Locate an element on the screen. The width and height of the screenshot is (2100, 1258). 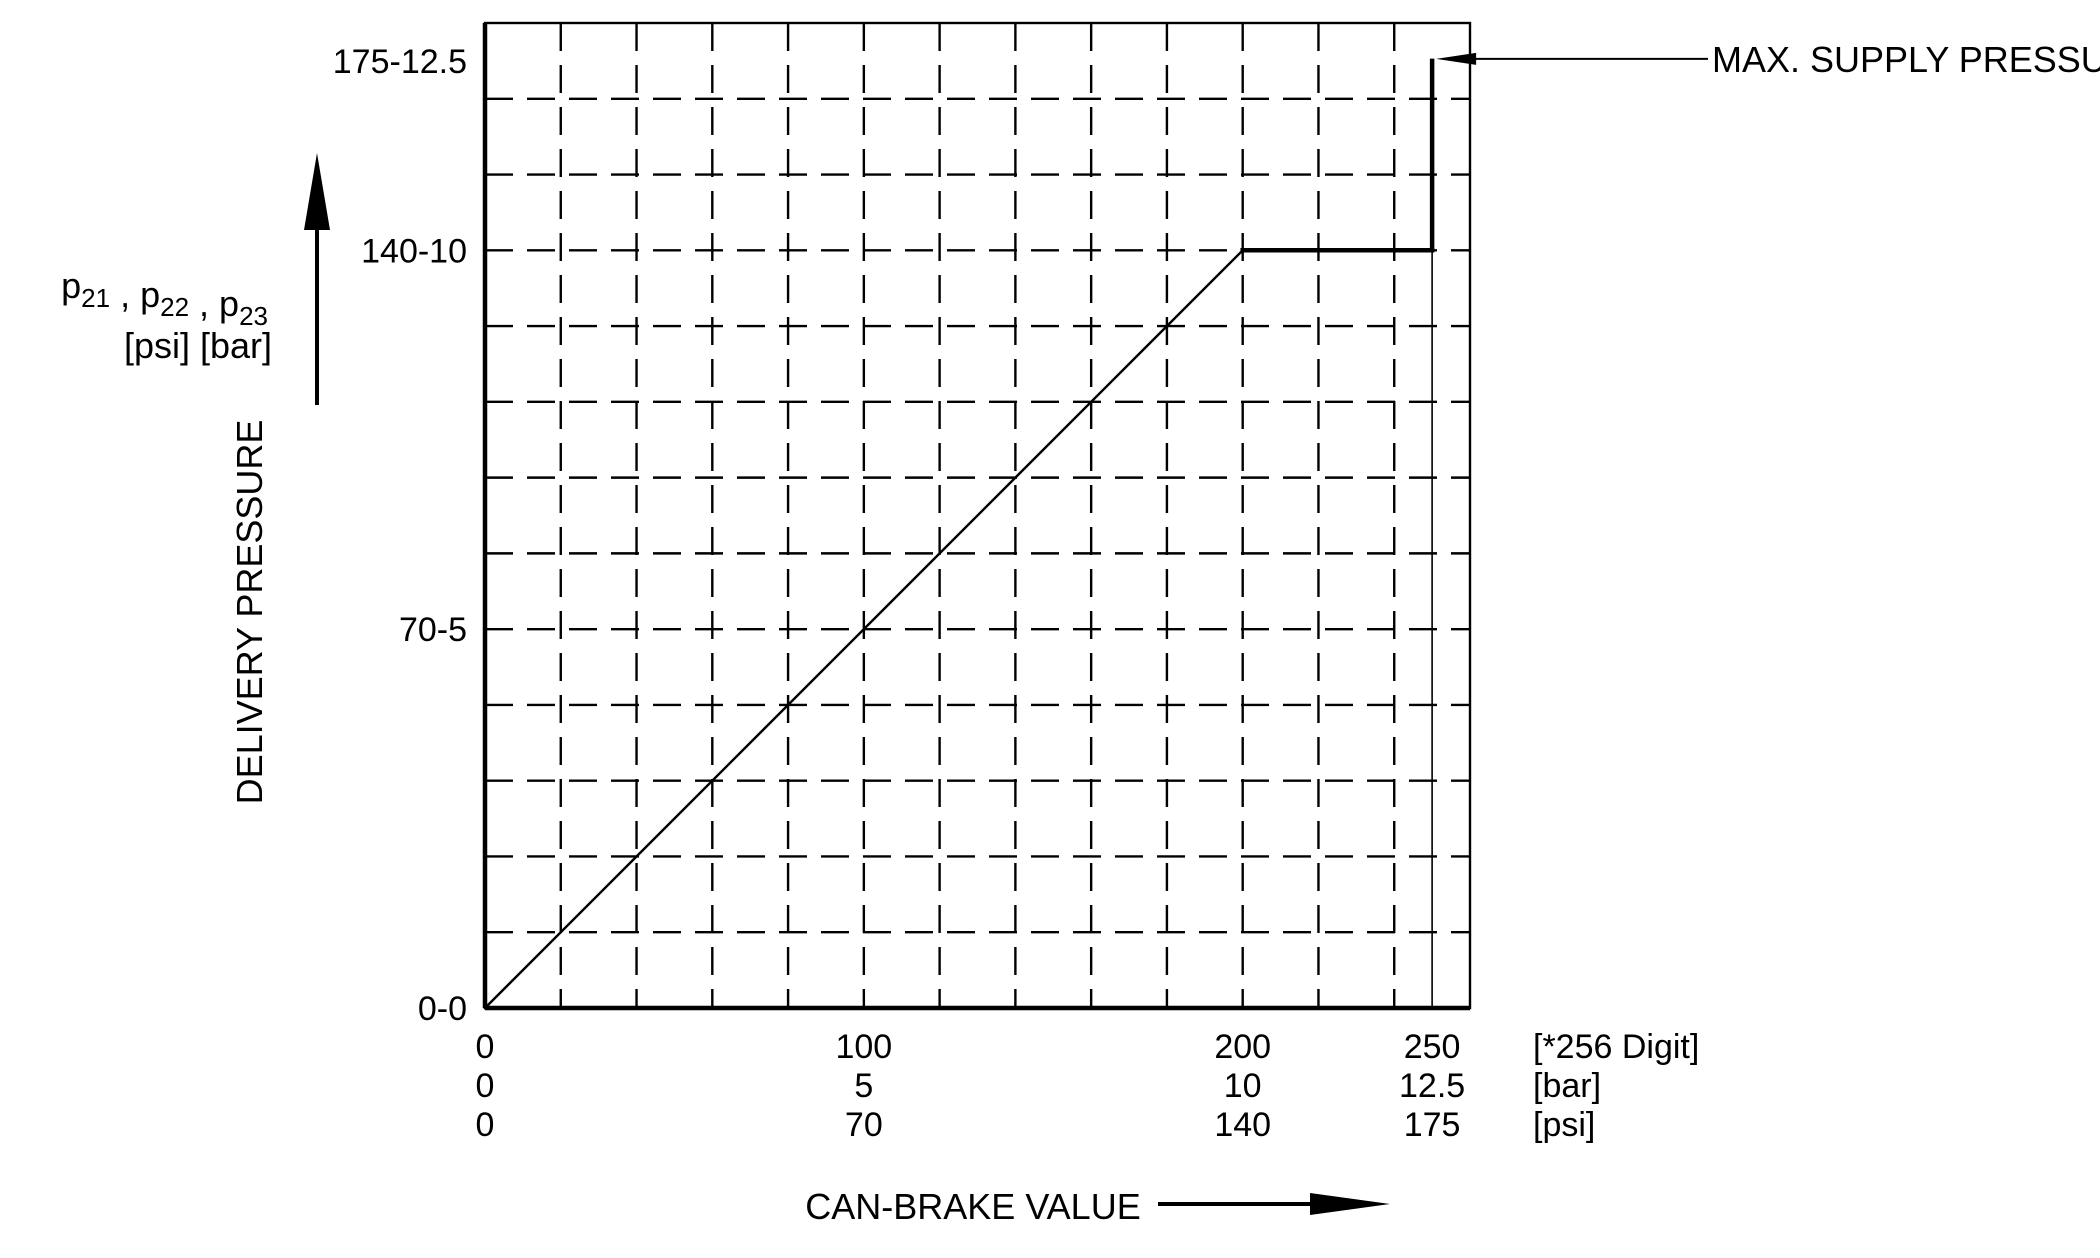
x-tick-label: 200 is located at coordinates (1242, 1047).